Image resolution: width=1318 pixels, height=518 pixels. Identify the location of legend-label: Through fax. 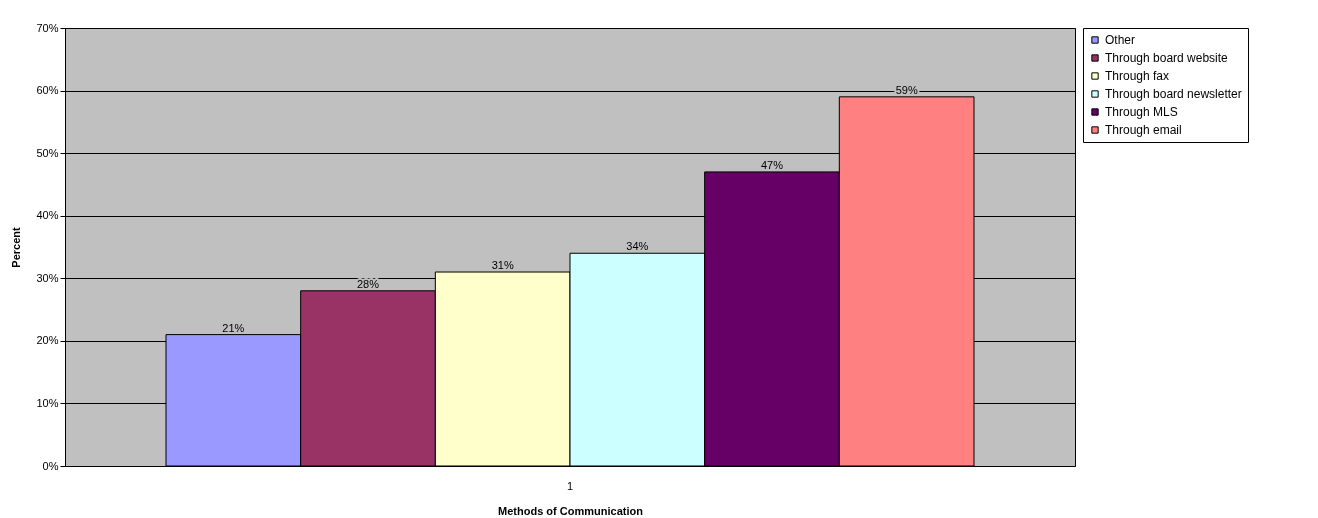
(1137, 76).